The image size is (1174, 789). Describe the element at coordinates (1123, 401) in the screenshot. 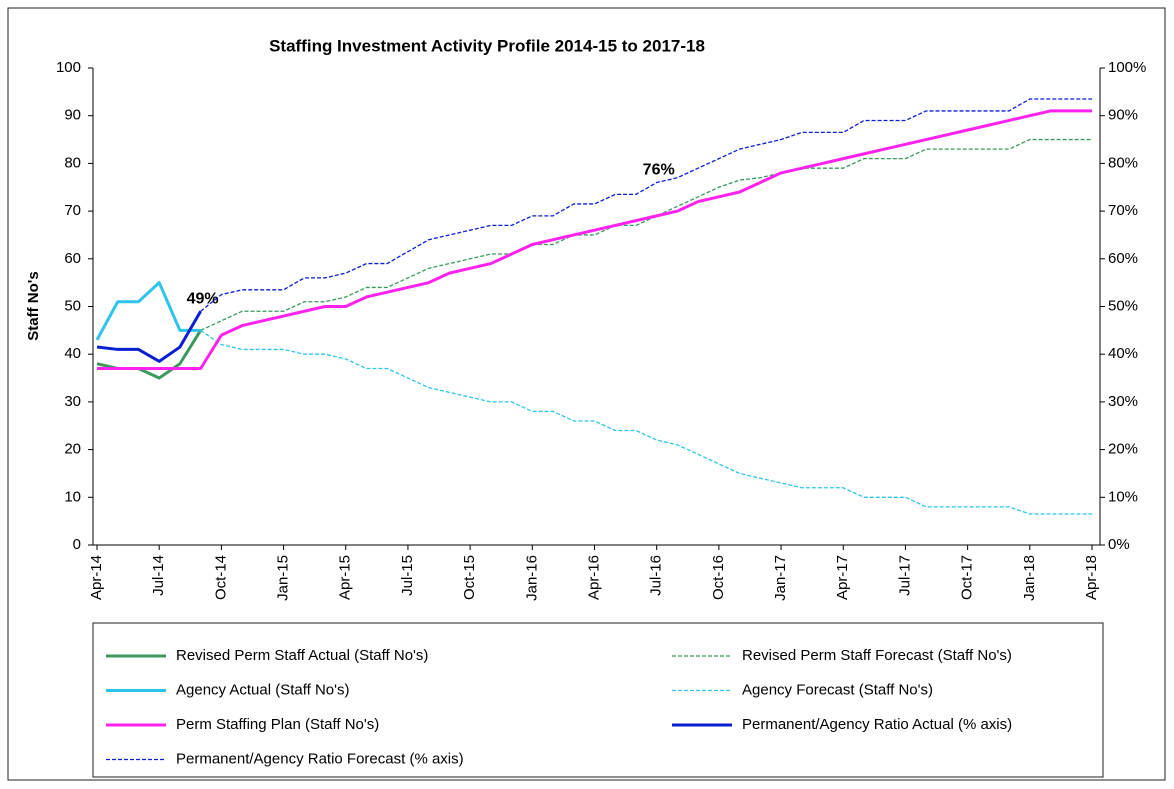

I see `y2-tick-label: 30%` at that location.